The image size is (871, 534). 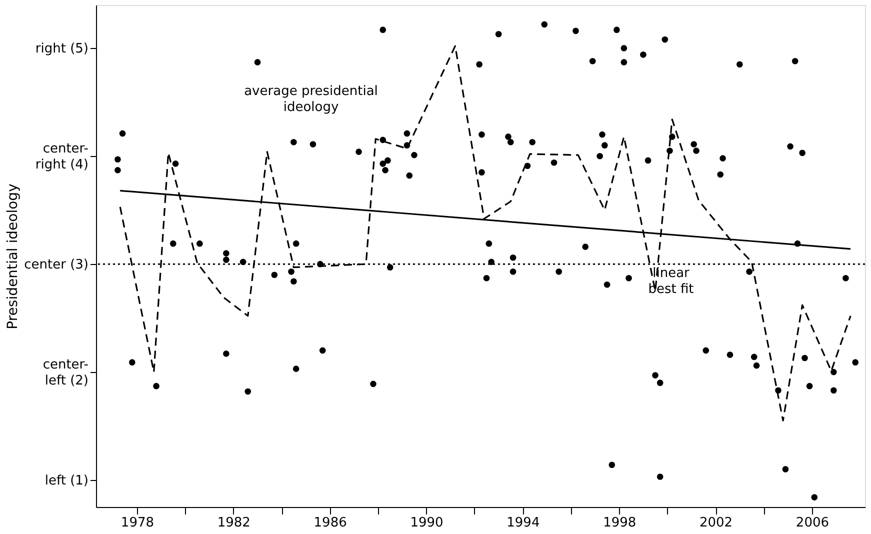 I want to click on y-tick-label: center- left (2), so click(x=65, y=373).